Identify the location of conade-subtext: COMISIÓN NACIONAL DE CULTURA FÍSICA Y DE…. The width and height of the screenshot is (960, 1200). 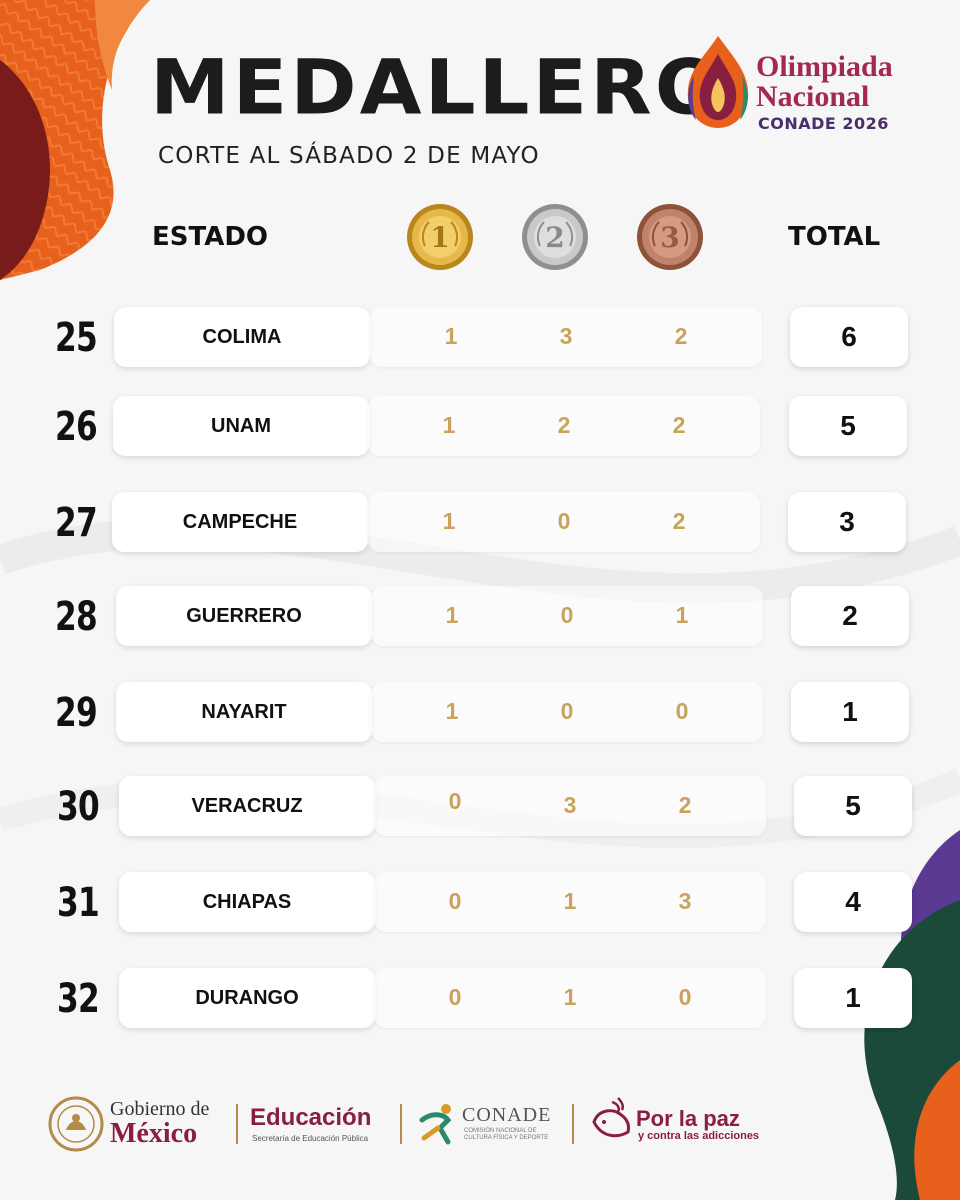
(506, 1134).